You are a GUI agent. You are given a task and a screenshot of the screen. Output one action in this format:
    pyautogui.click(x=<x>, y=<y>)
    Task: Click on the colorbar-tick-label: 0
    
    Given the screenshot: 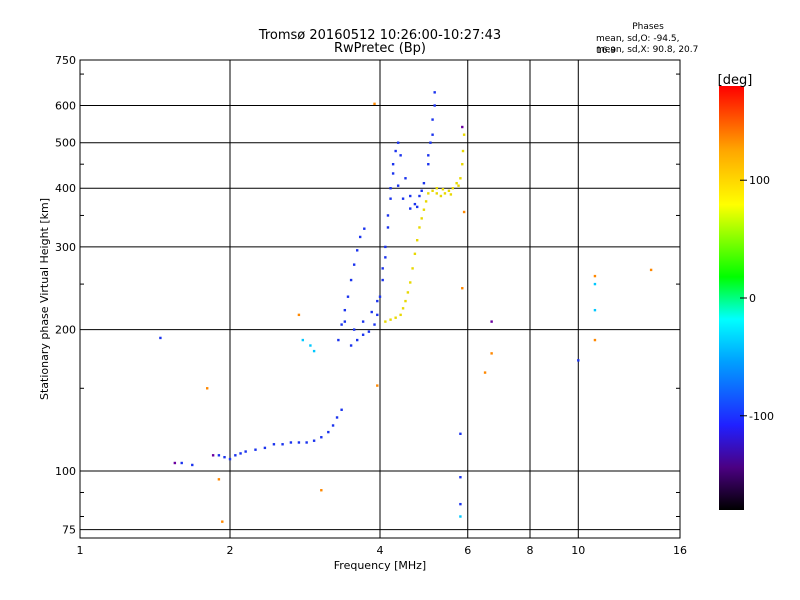 What is the action you would take?
    pyautogui.click(x=752, y=298)
    